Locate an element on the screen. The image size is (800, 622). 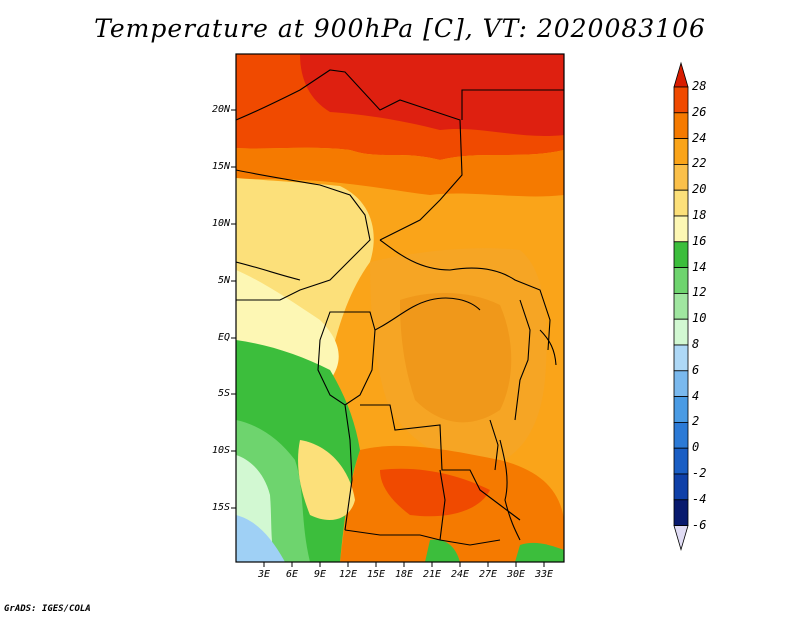
colorbar-level-label: -4 is located at coordinates (699, 498).